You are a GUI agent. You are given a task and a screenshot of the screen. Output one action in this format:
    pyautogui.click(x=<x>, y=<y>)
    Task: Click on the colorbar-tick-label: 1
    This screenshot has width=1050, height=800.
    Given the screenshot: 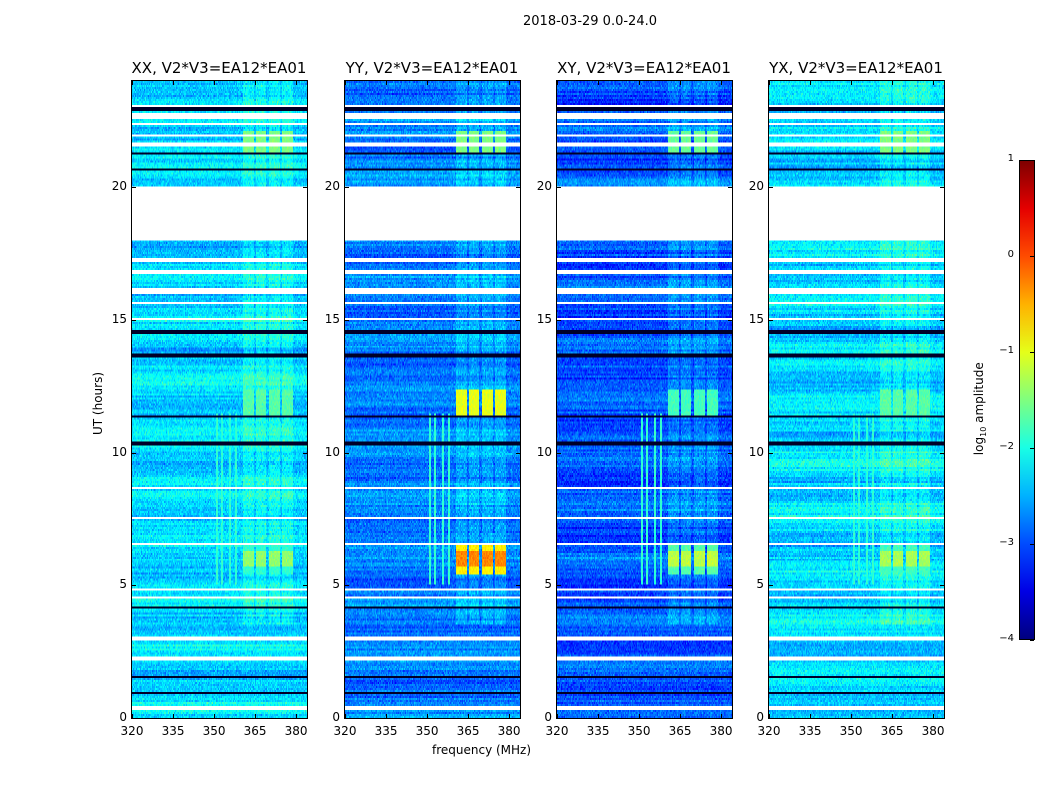 What is the action you would take?
    pyautogui.click(x=1010, y=158)
    